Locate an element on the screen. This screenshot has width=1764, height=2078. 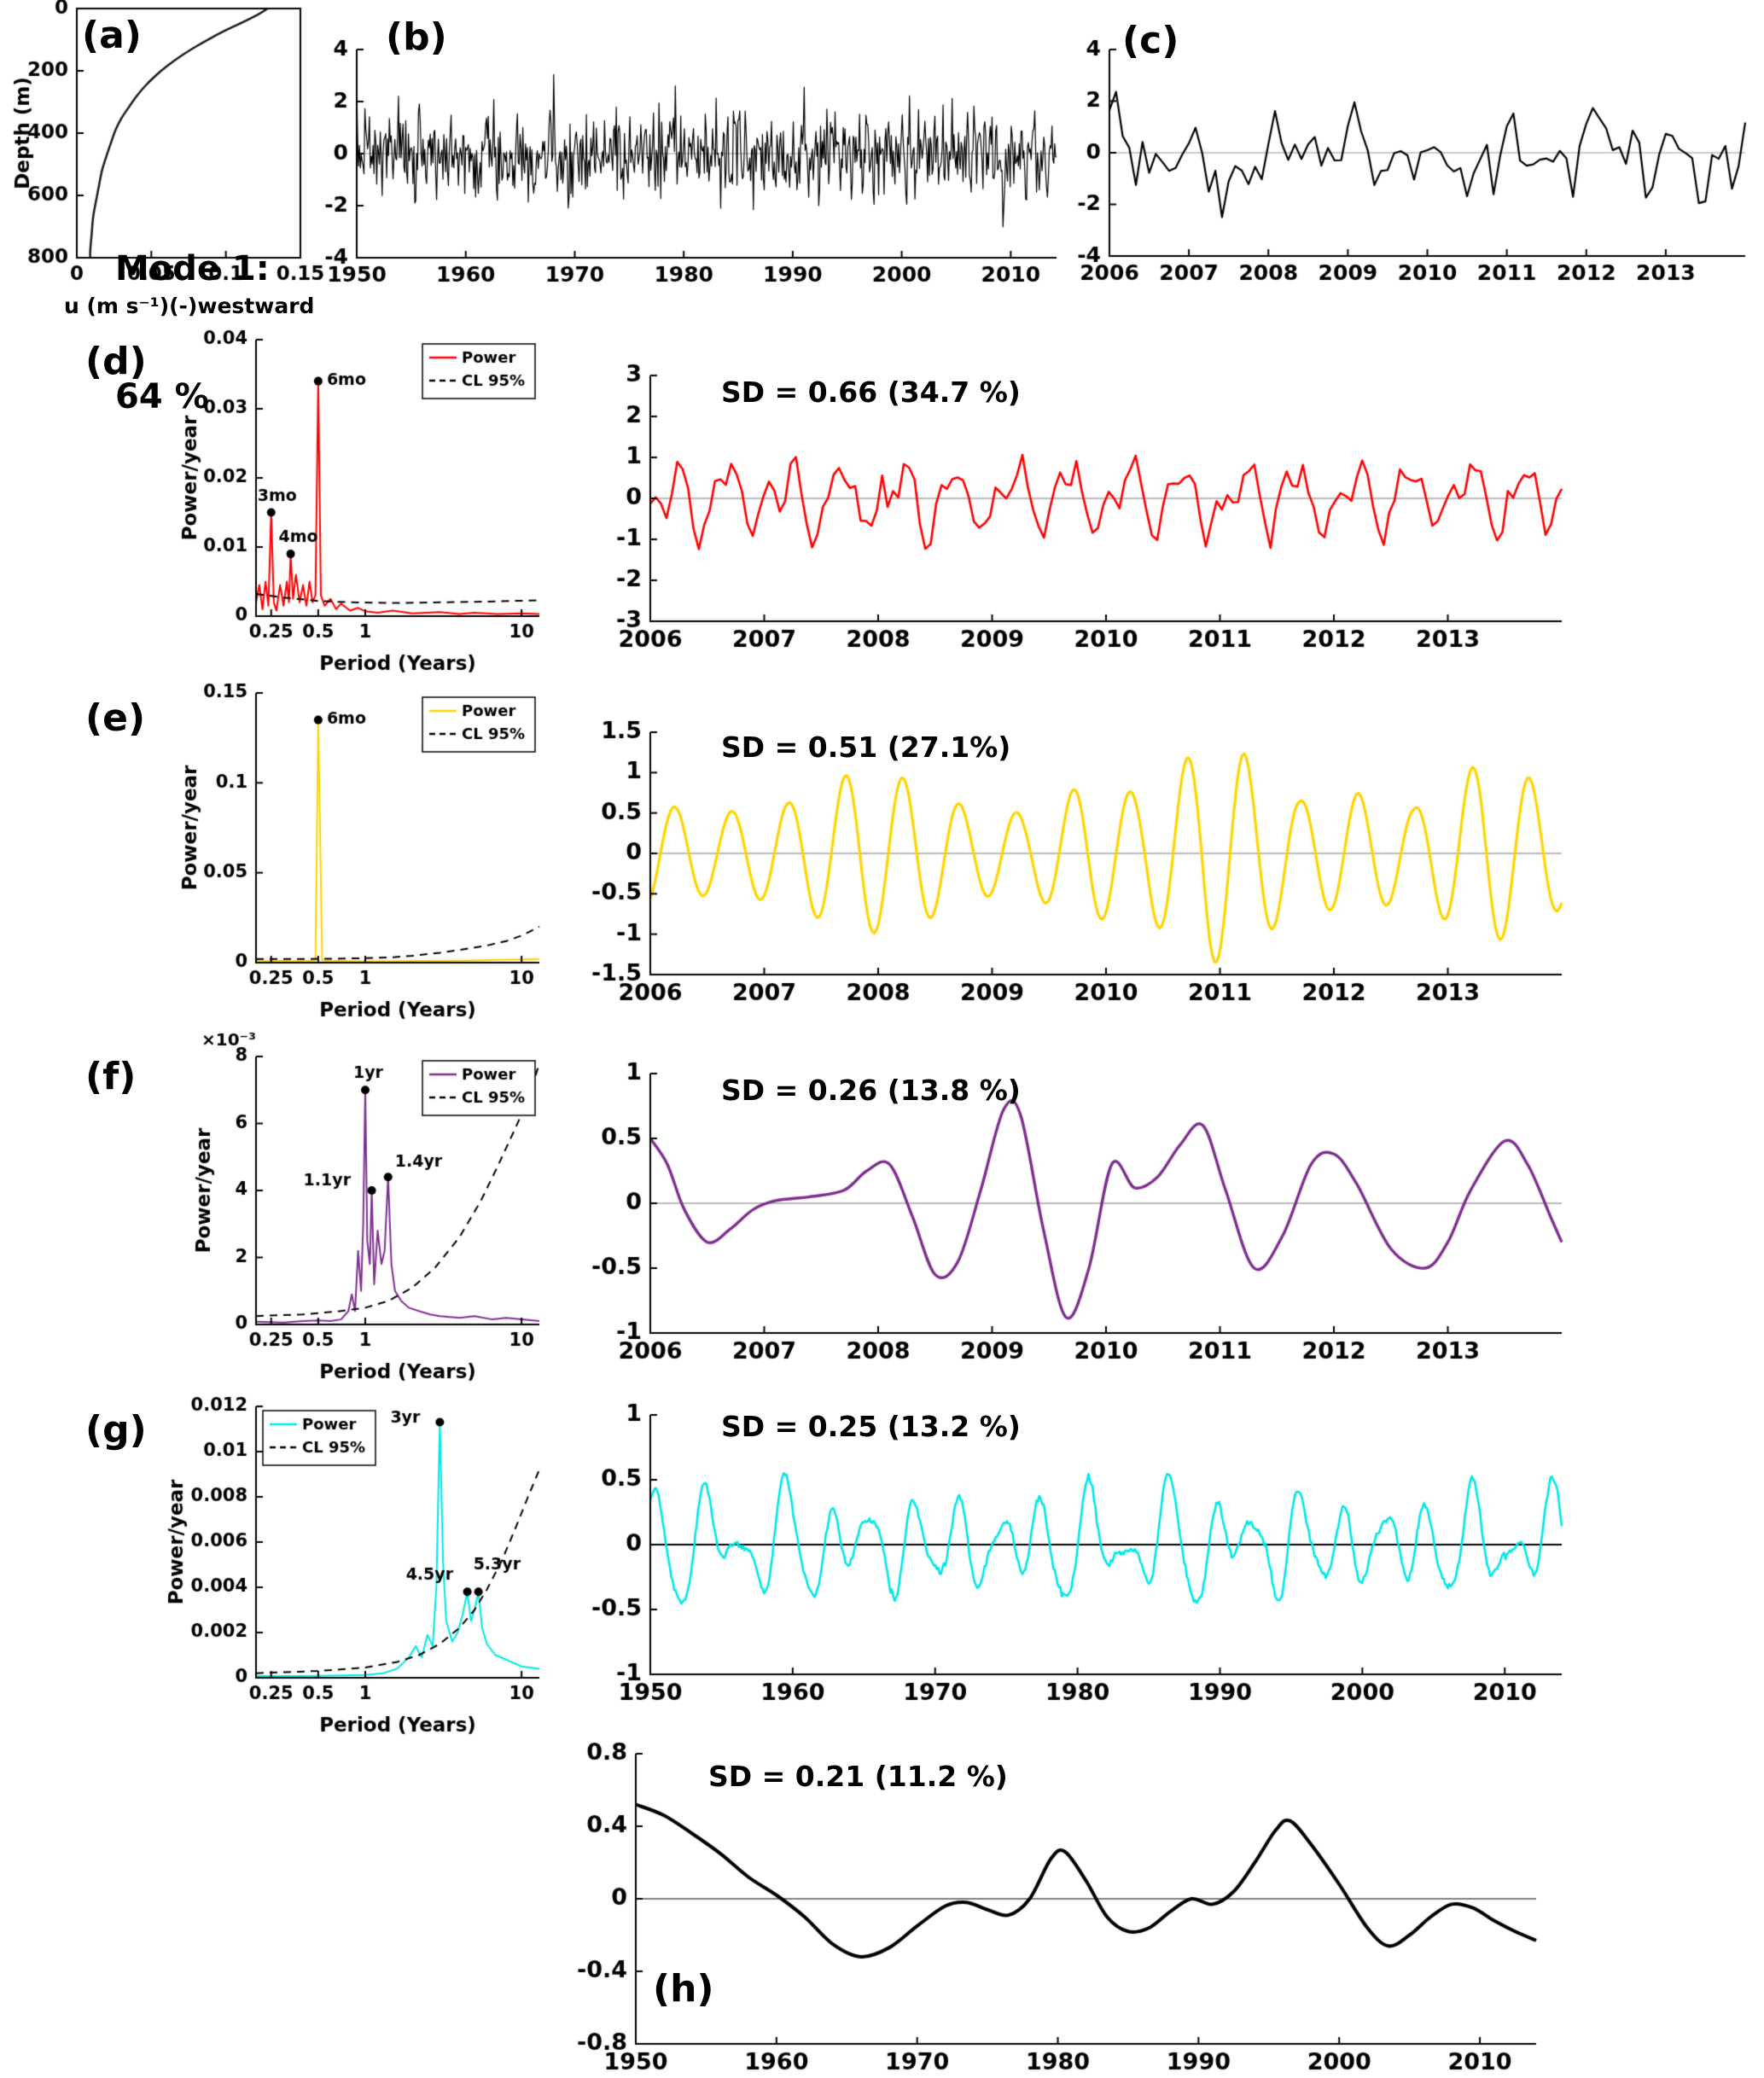
panel-label-h: (h) is located at coordinates (684, 1989).